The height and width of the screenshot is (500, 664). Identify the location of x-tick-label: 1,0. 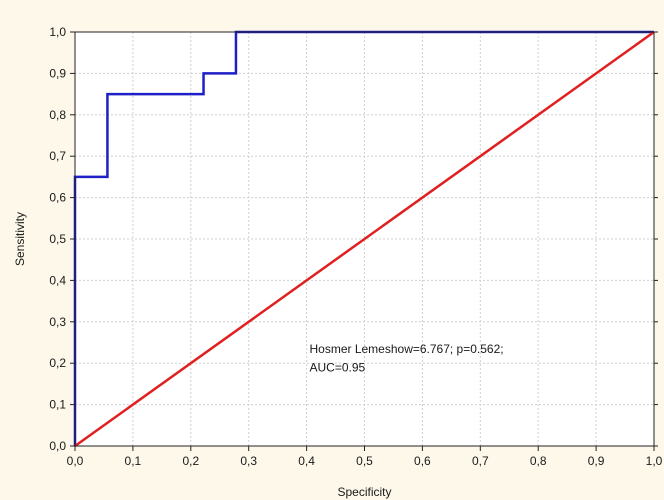
(654, 461).